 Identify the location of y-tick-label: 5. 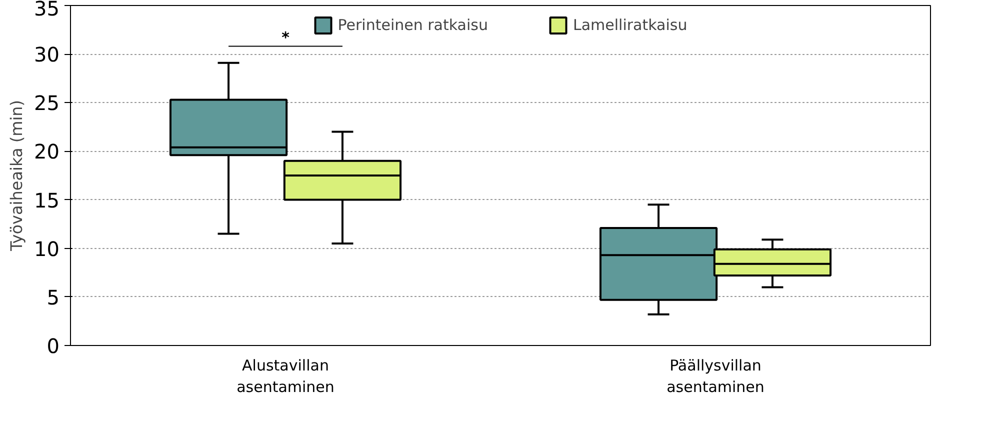
(53, 297).